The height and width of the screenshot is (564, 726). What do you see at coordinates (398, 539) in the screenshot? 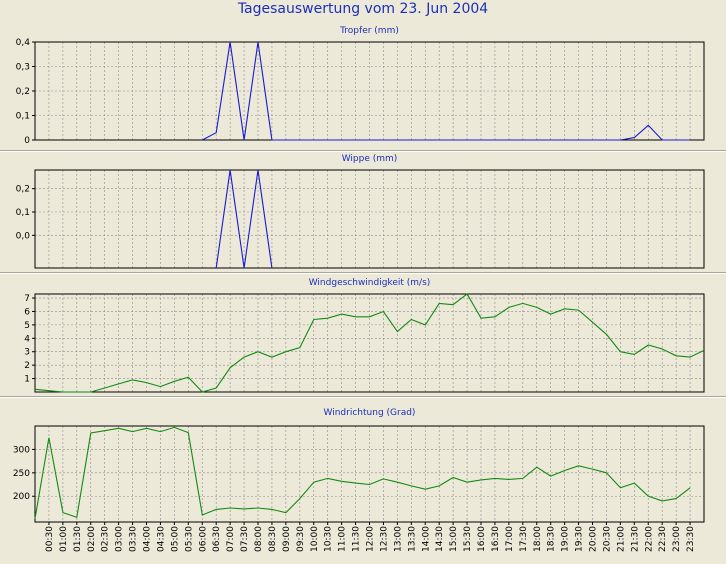
I see `x-tick-label: 13:00` at bounding box center [398, 539].